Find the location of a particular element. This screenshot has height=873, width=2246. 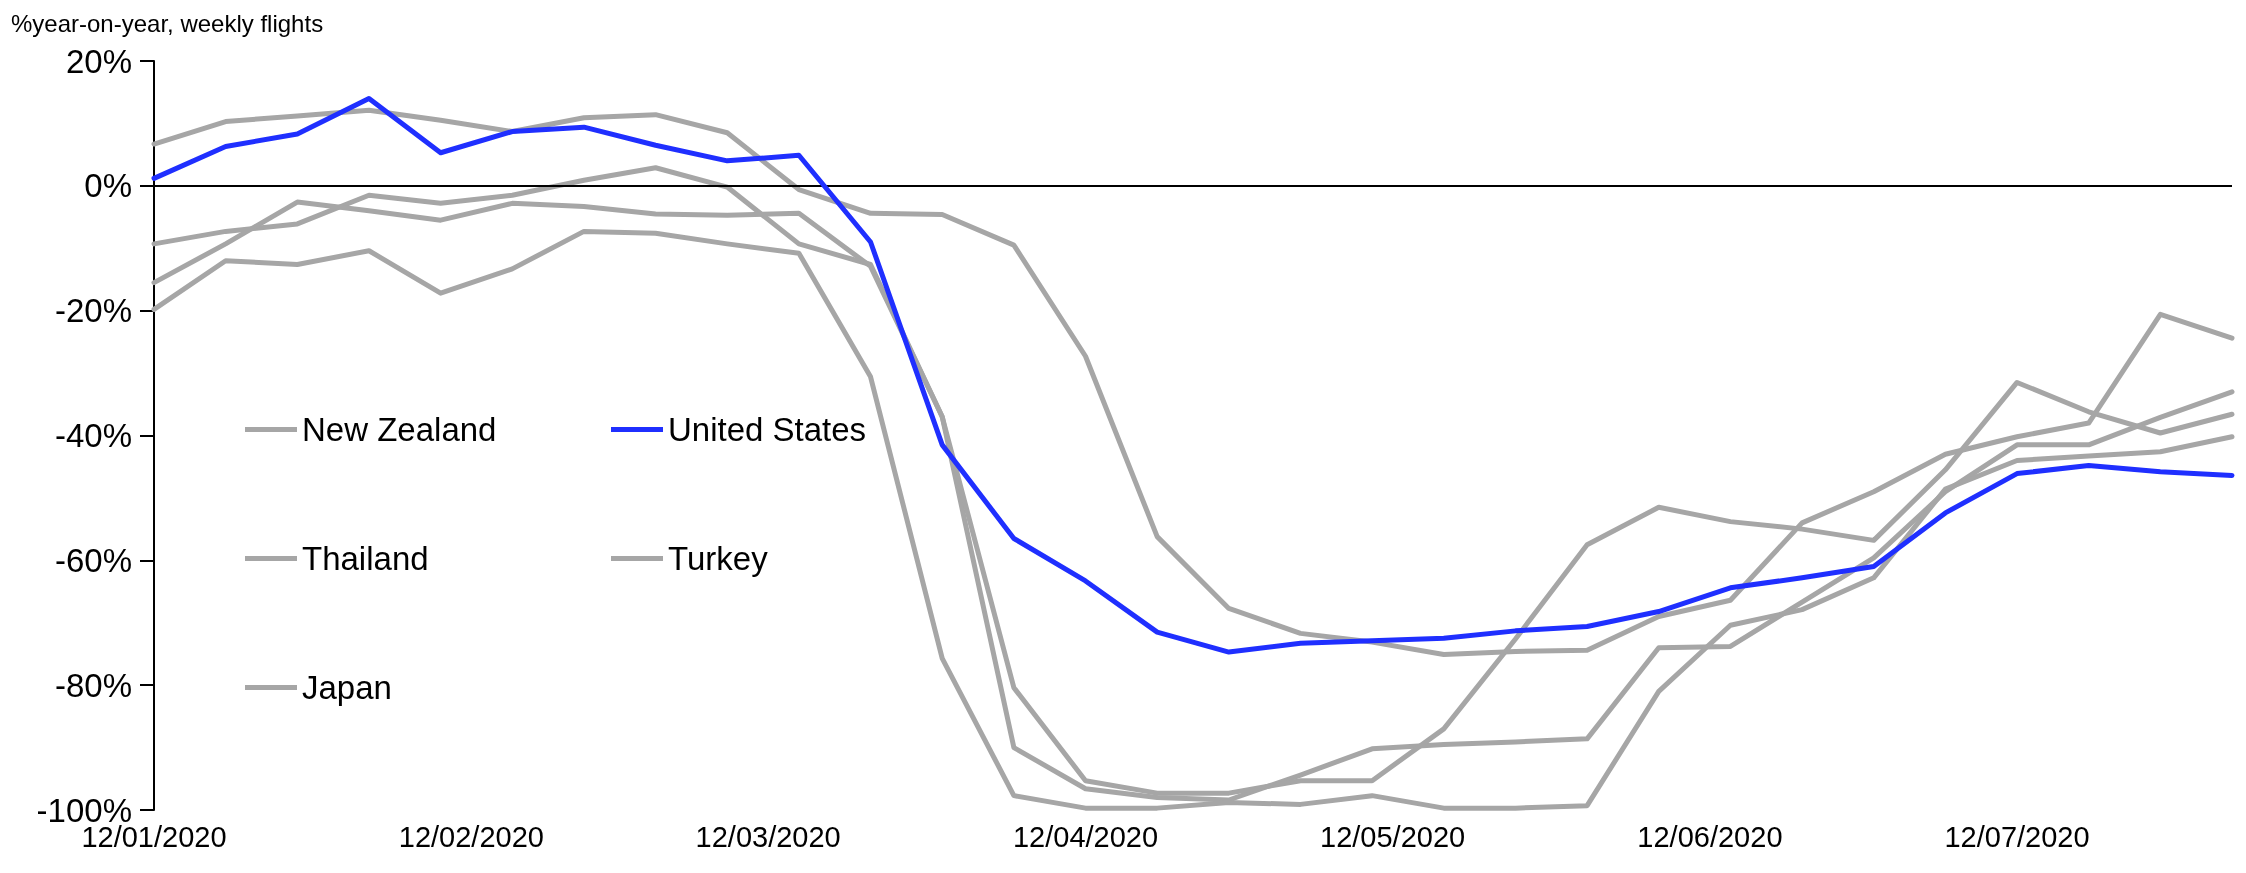

x-tick-label: 12/02/2020 is located at coordinates (471, 836).